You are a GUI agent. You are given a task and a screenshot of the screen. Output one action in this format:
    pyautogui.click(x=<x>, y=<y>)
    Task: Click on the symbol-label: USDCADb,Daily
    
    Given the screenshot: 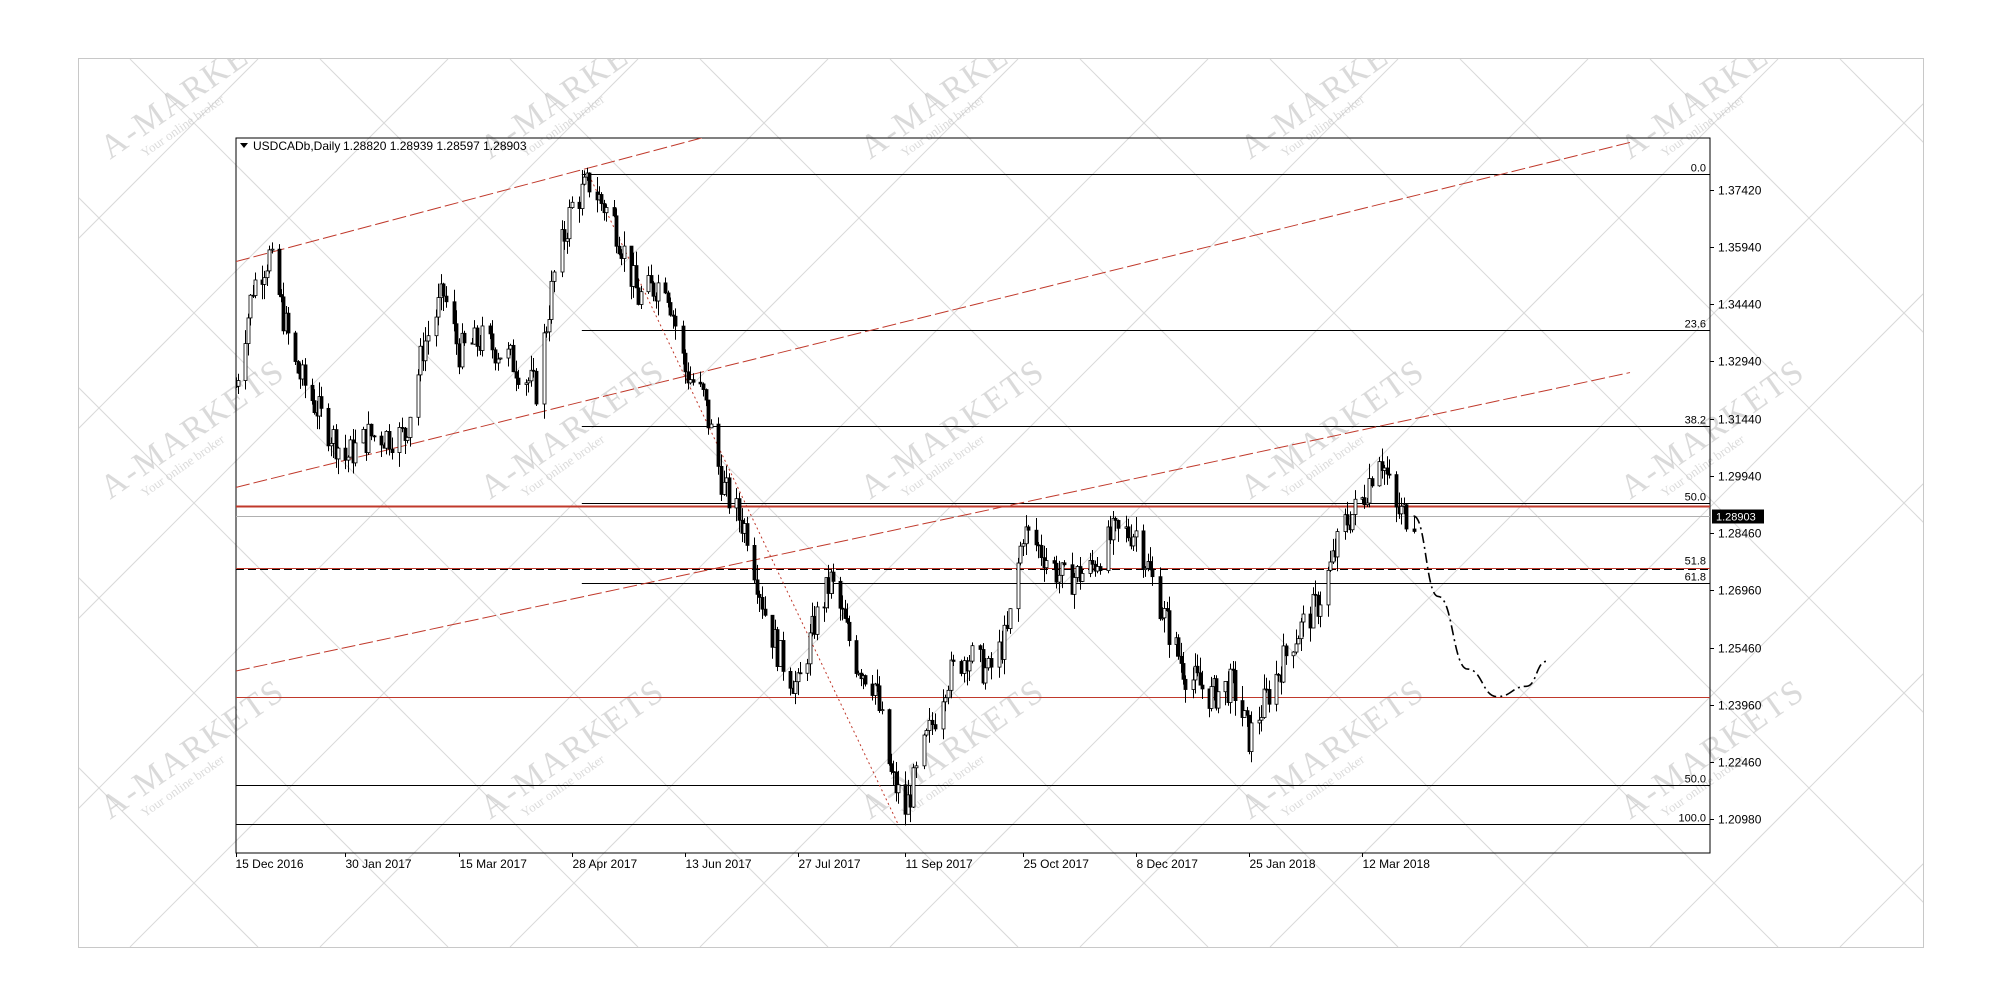 What is the action you would take?
    pyautogui.click(x=296, y=146)
    